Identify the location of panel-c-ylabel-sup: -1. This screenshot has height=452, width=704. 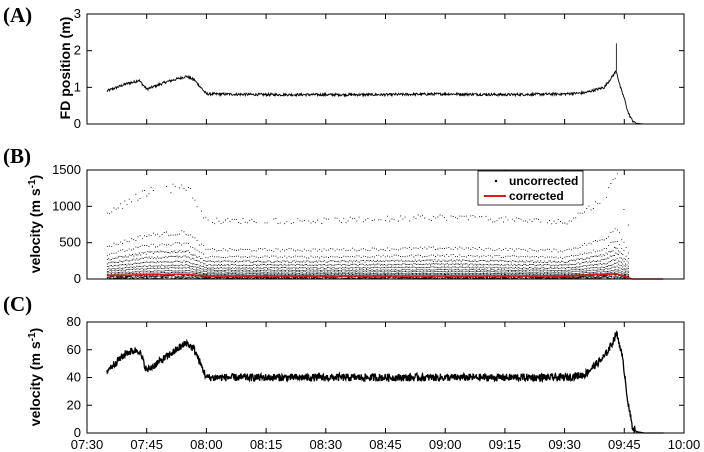
(32, 336).